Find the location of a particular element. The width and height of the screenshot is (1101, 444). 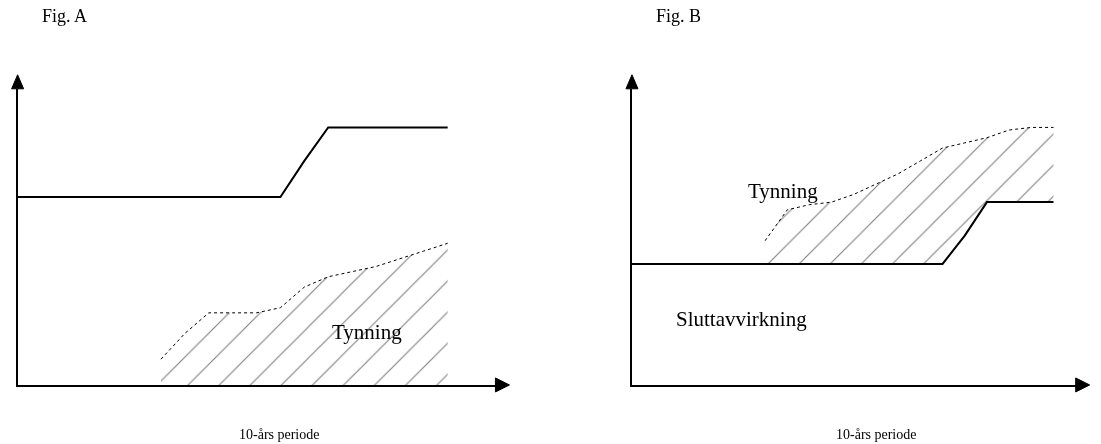

chart-title: Fig. A is located at coordinates (65, 16).